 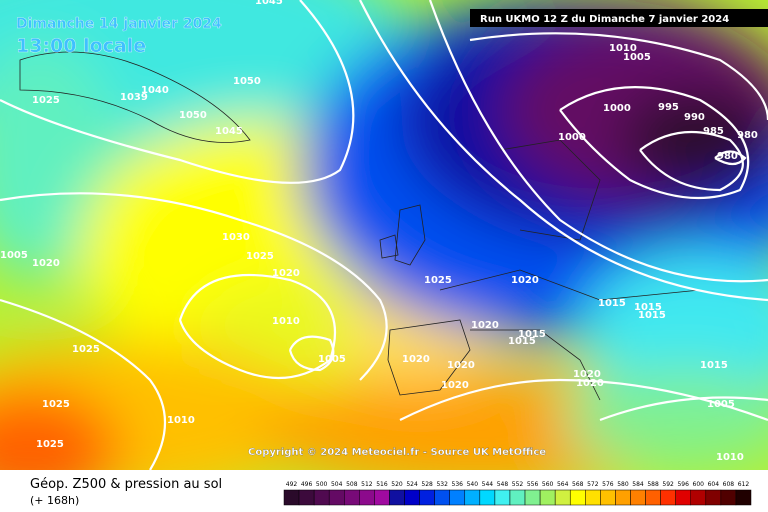 What do you see at coordinates (694, 117) in the screenshot?
I see `isobar-label: 990` at bounding box center [694, 117].